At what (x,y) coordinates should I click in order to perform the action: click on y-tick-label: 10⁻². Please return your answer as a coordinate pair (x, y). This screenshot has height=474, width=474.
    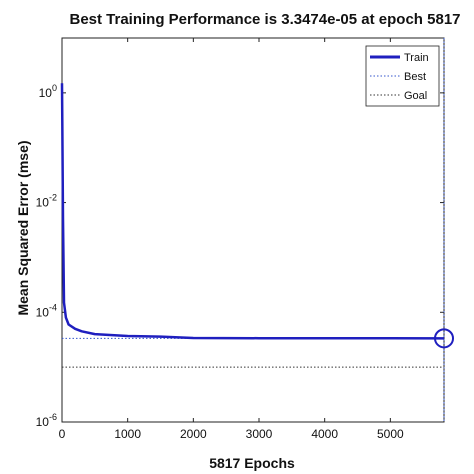
    Looking at the image, I should click on (46, 201).